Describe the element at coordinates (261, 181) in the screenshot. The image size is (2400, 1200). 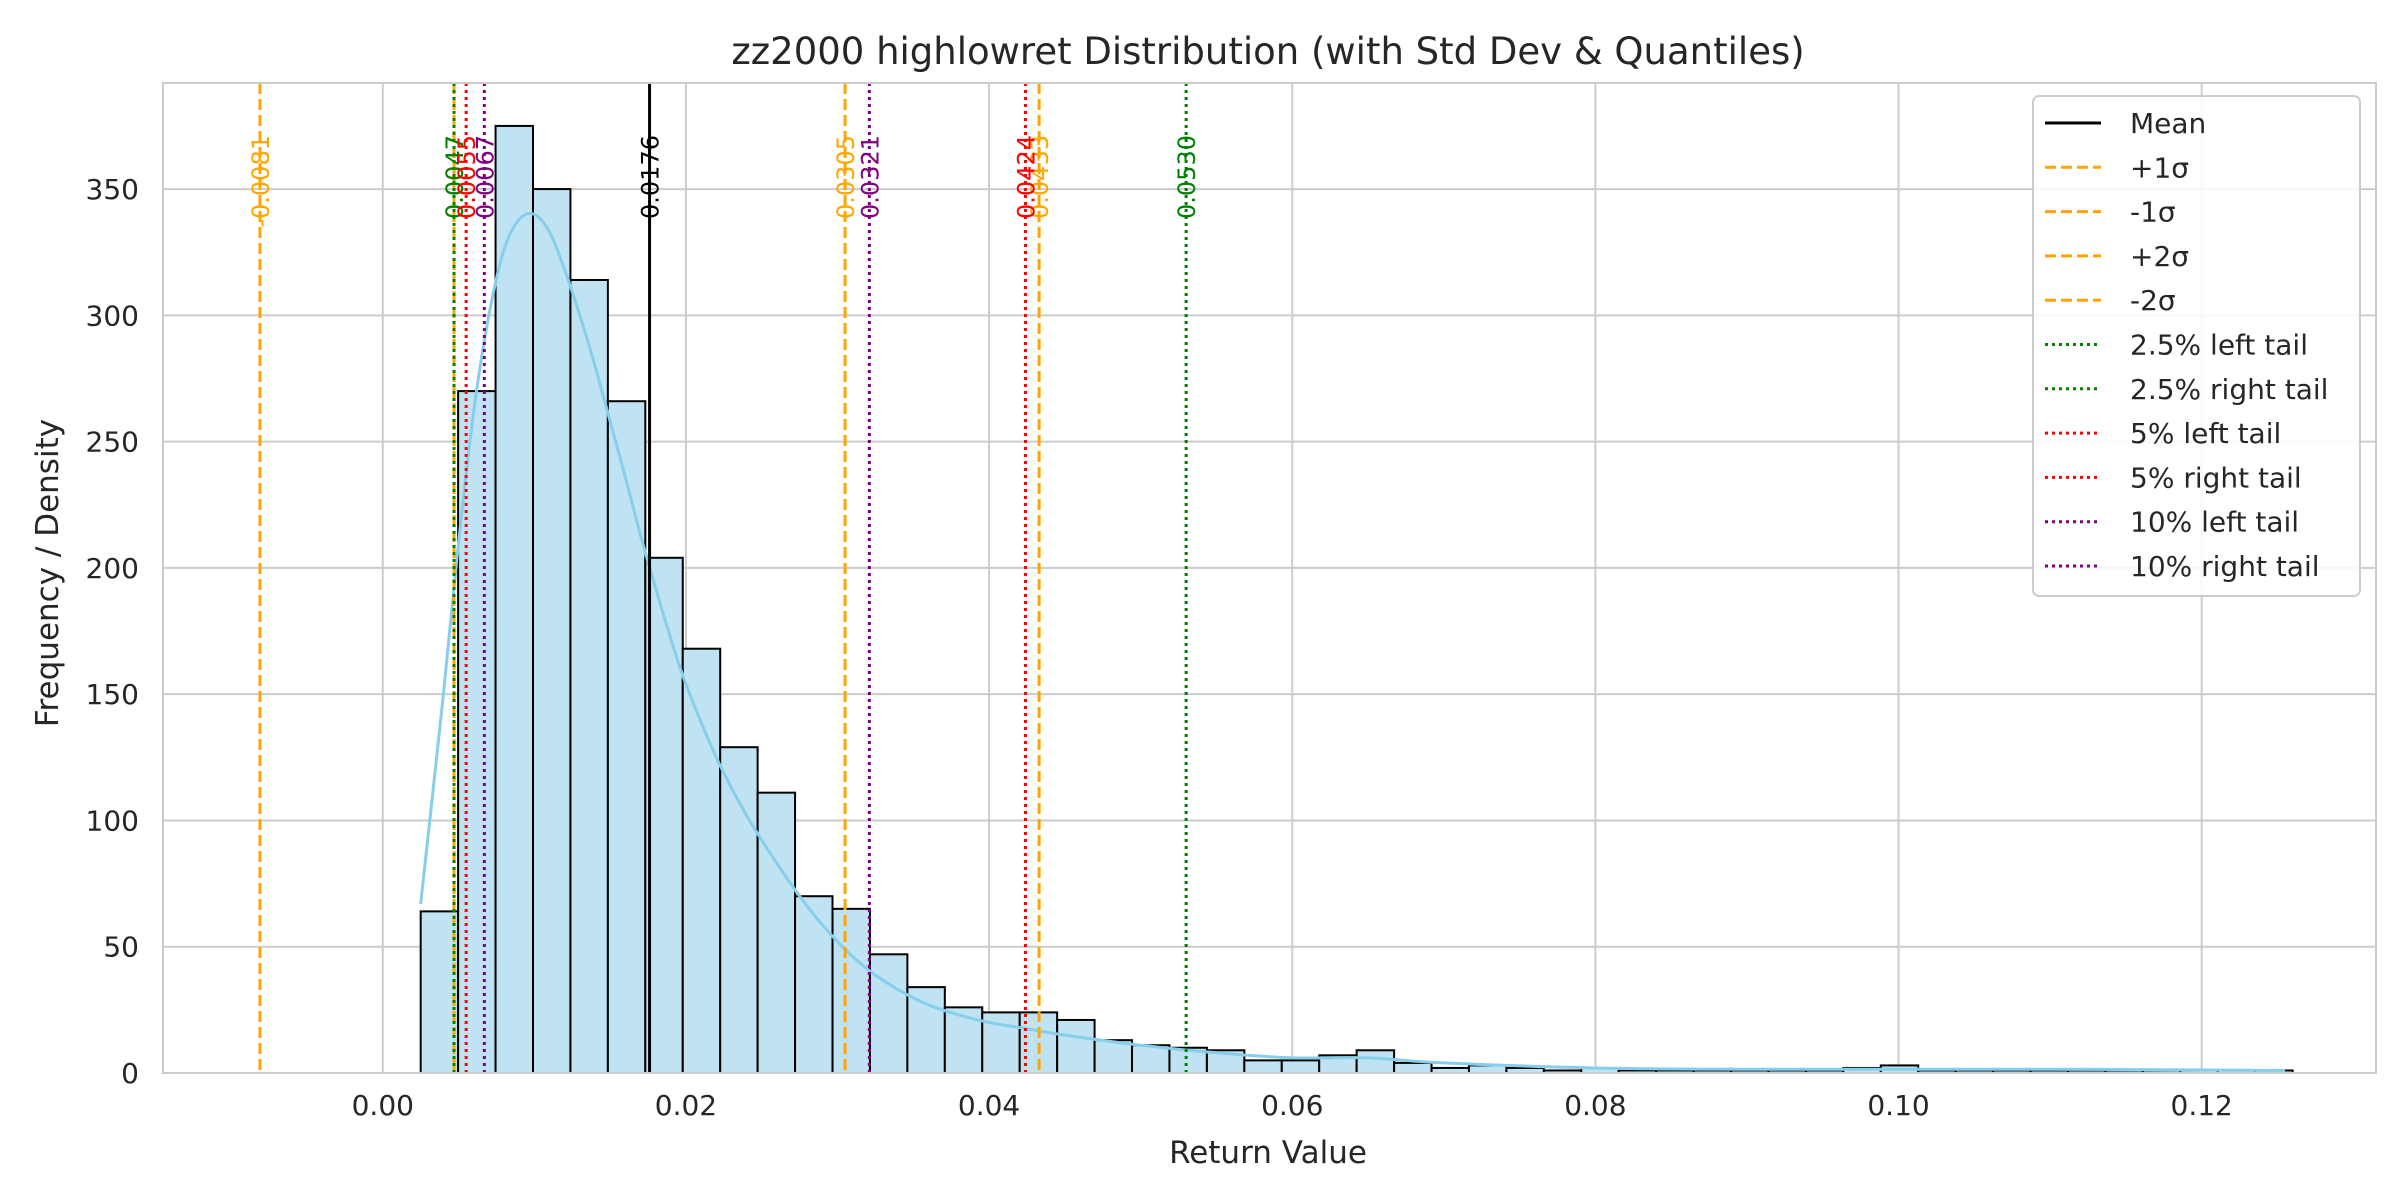
I see `reference-line-label: -0.0081` at that location.